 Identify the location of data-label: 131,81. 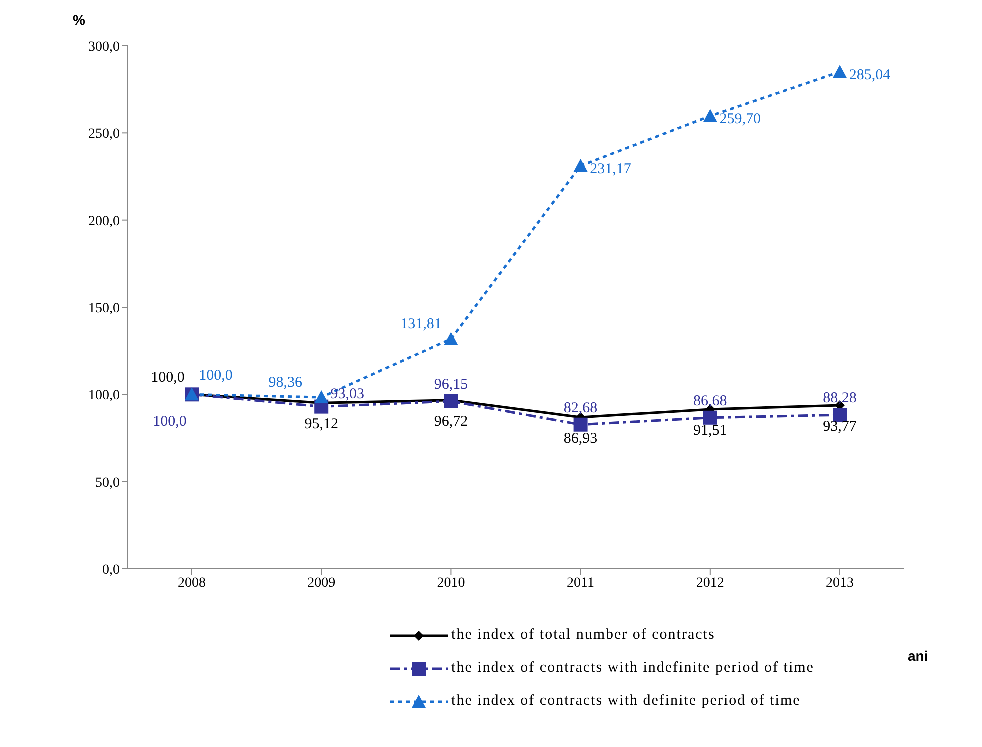
(421, 324).